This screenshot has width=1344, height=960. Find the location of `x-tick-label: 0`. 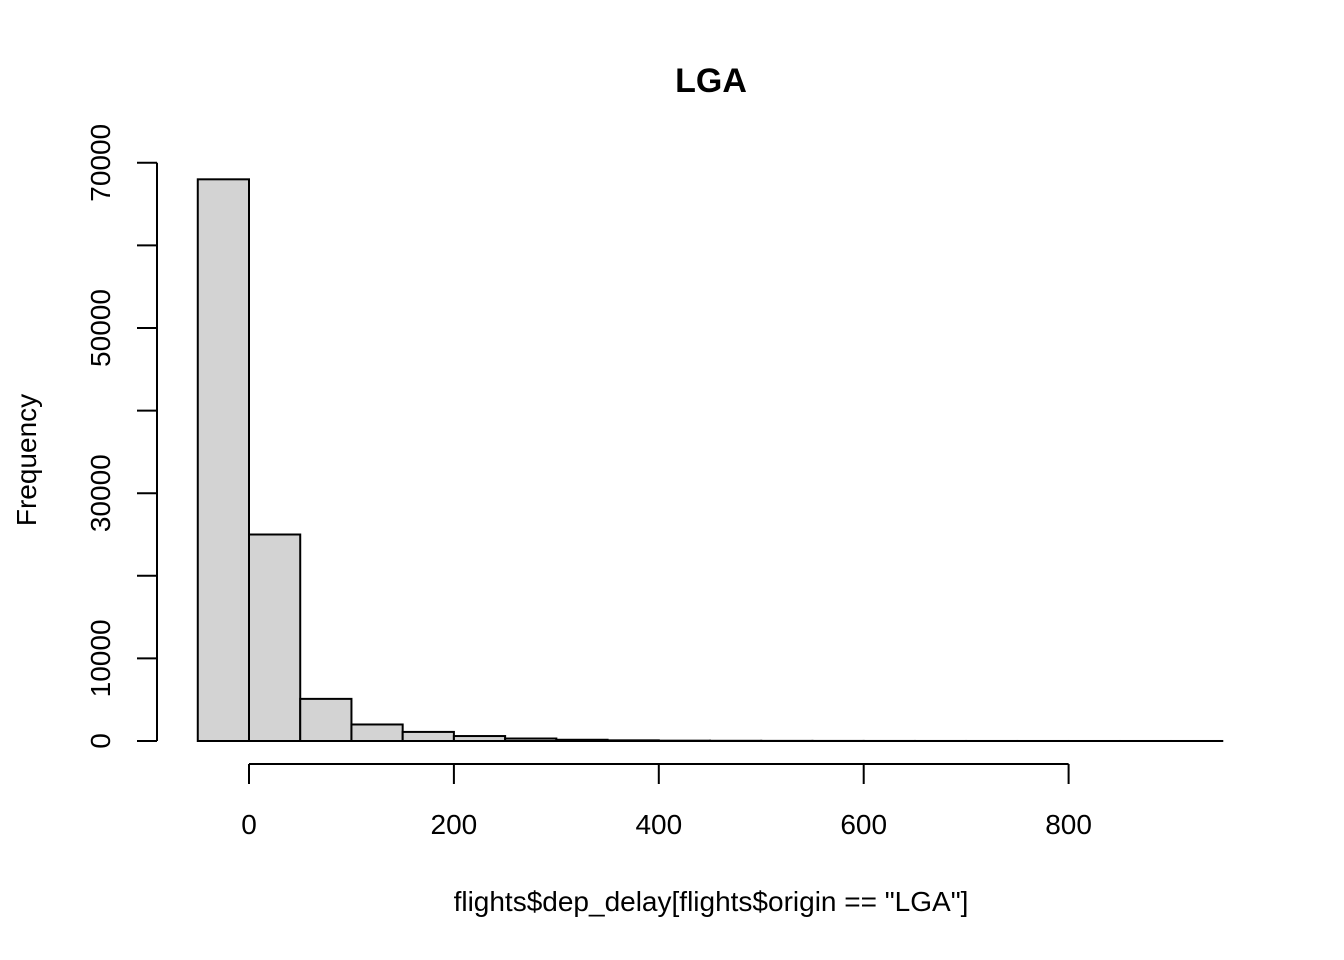

x-tick-label: 0 is located at coordinates (249, 824).